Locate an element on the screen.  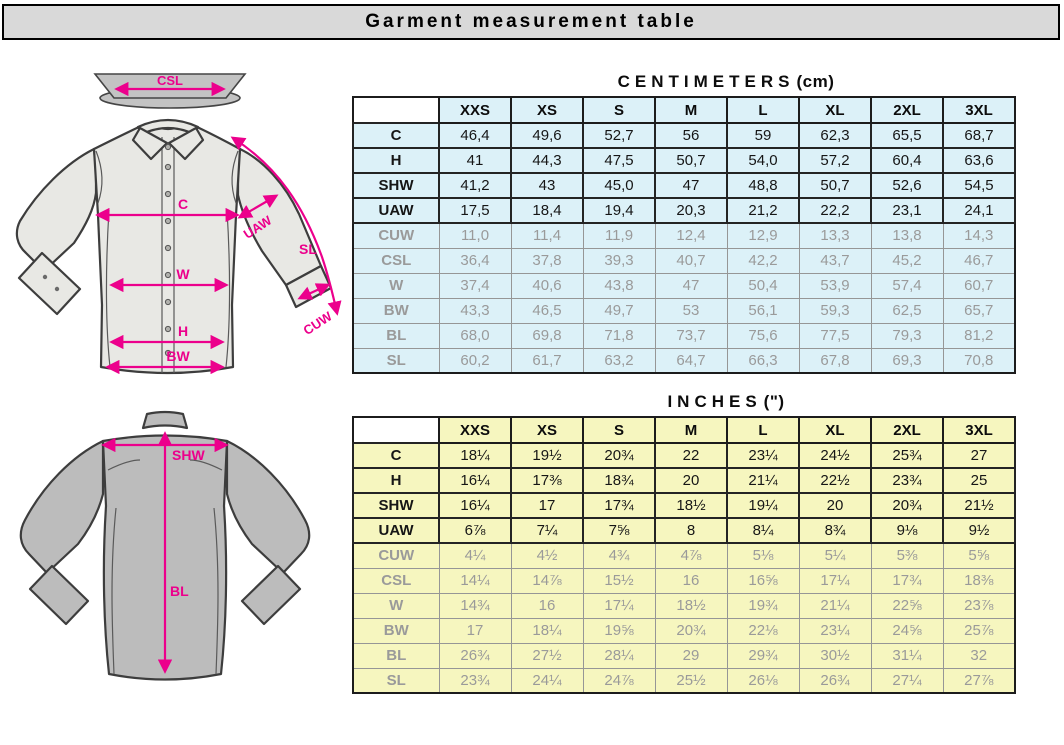
measure-value-CUW-XXS: 11,0 is located at coordinates (475, 235).